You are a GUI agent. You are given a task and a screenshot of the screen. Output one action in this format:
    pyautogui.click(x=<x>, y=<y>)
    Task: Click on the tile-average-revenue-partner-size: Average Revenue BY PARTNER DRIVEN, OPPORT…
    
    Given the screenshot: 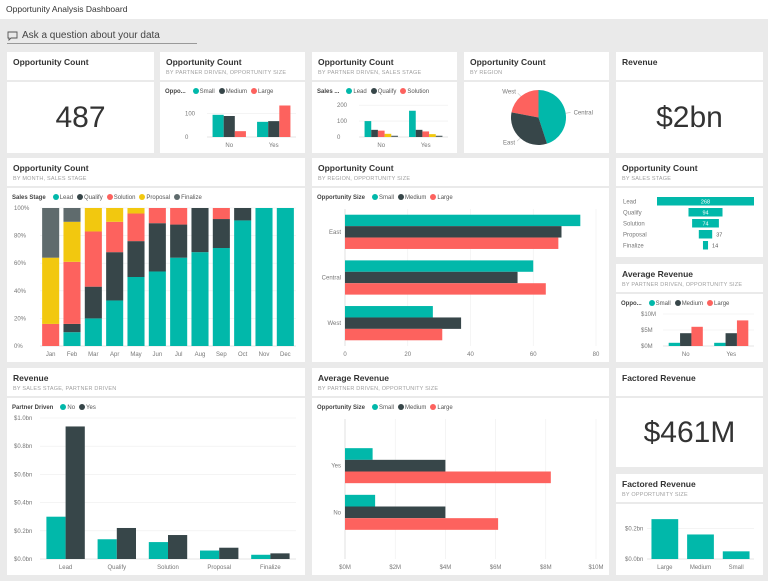 What is the action you would take?
    pyautogui.click(x=460, y=471)
    